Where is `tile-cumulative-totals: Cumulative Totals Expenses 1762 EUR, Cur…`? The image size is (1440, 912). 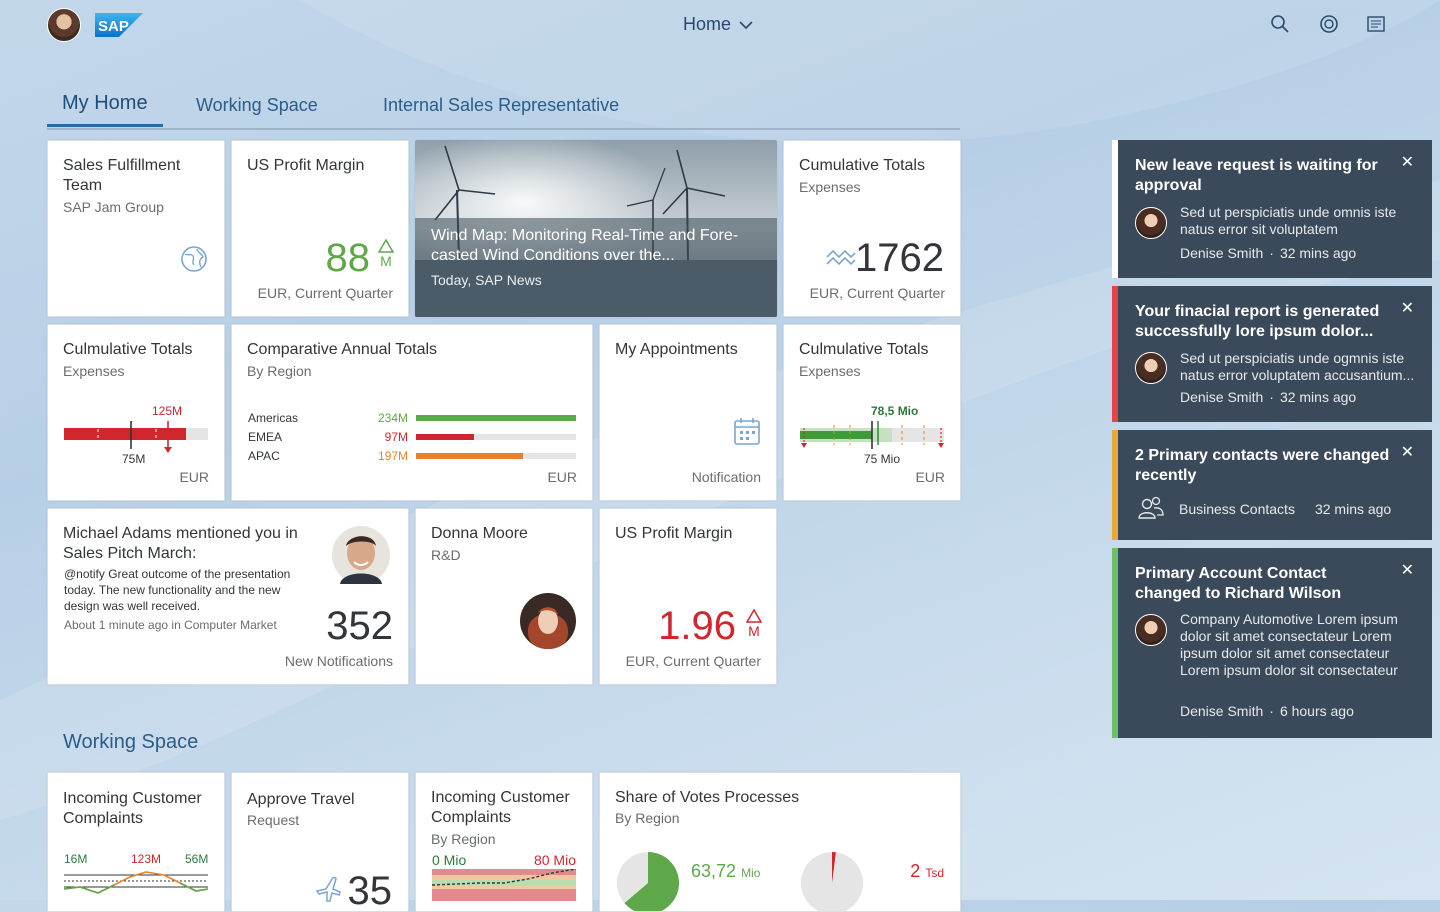 tile-cumulative-totals: Cumulative Totals Expenses 1762 EUR, Cur… is located at coordinates (872, 228).